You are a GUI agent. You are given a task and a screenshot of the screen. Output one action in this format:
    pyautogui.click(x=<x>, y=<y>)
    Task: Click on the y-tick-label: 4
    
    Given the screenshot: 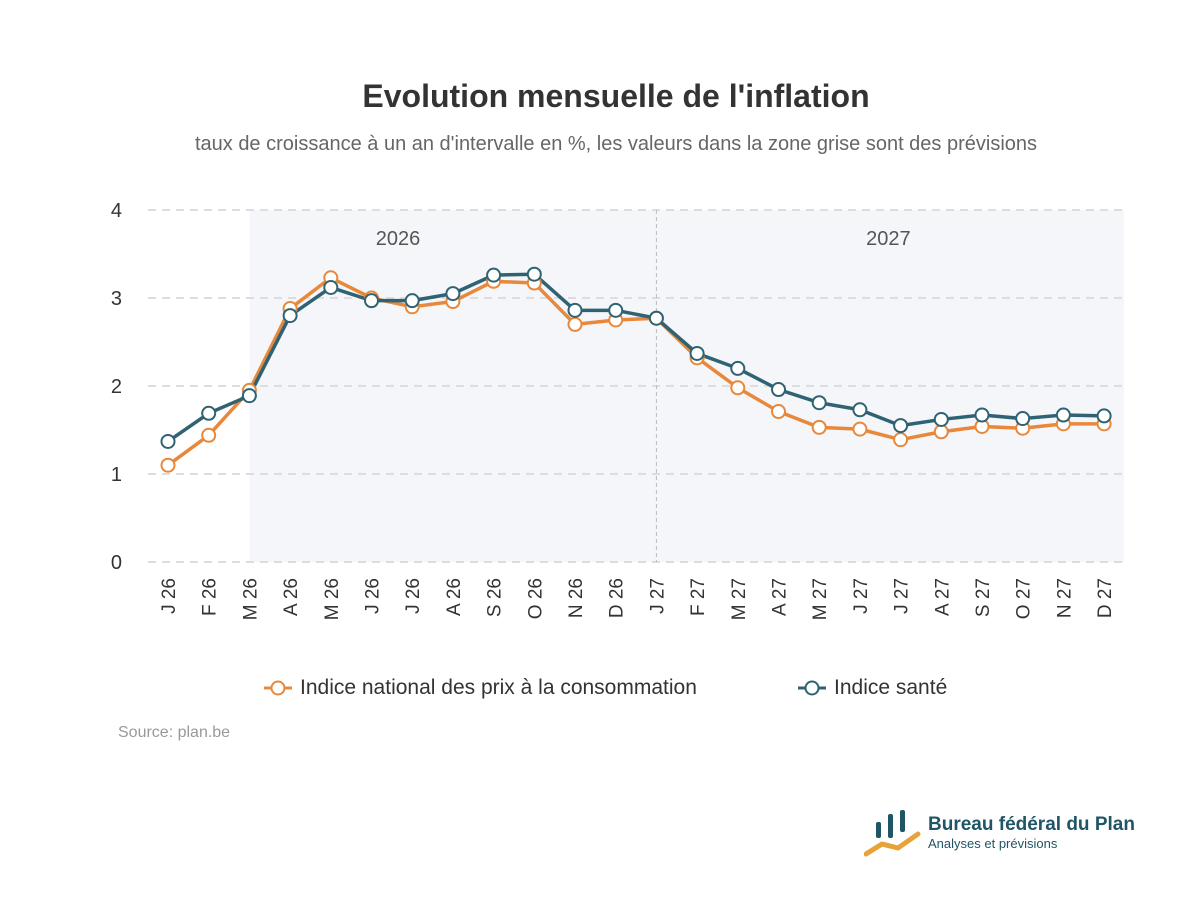 What is the action you would take?
    pyautogui.click(x=116, y=211)
    